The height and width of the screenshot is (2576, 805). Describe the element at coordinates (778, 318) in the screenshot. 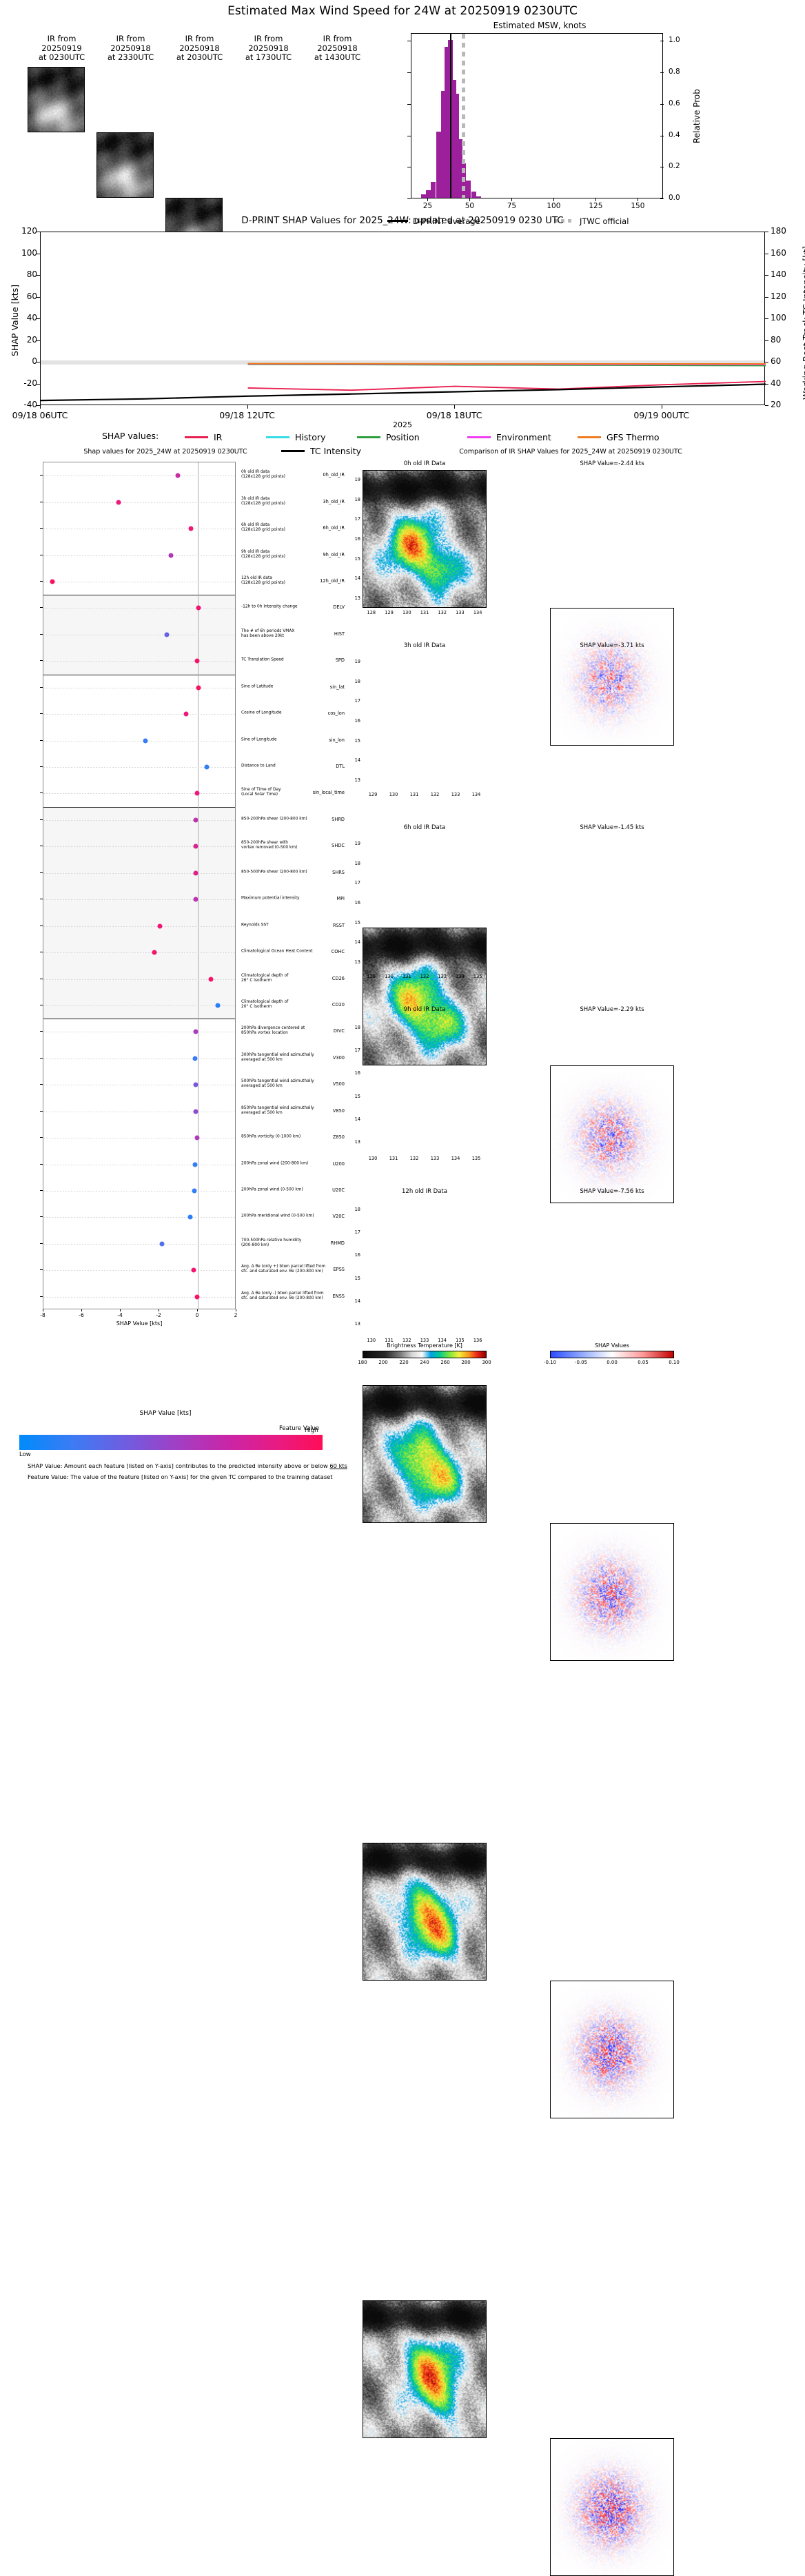

I see `timeseries-right-tick: 100` at that location.